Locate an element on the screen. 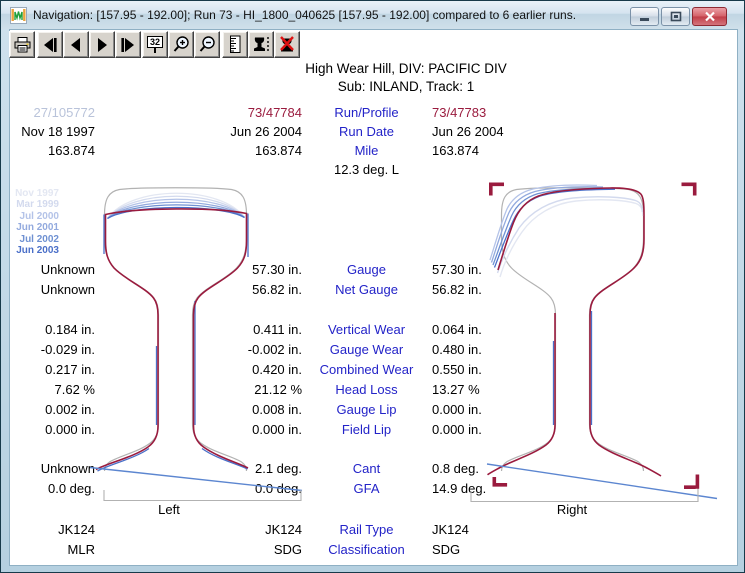 Image resolution: width=745 pixels, height=573 pixels. classification-right: SDG is located at coordinates (446, 549).